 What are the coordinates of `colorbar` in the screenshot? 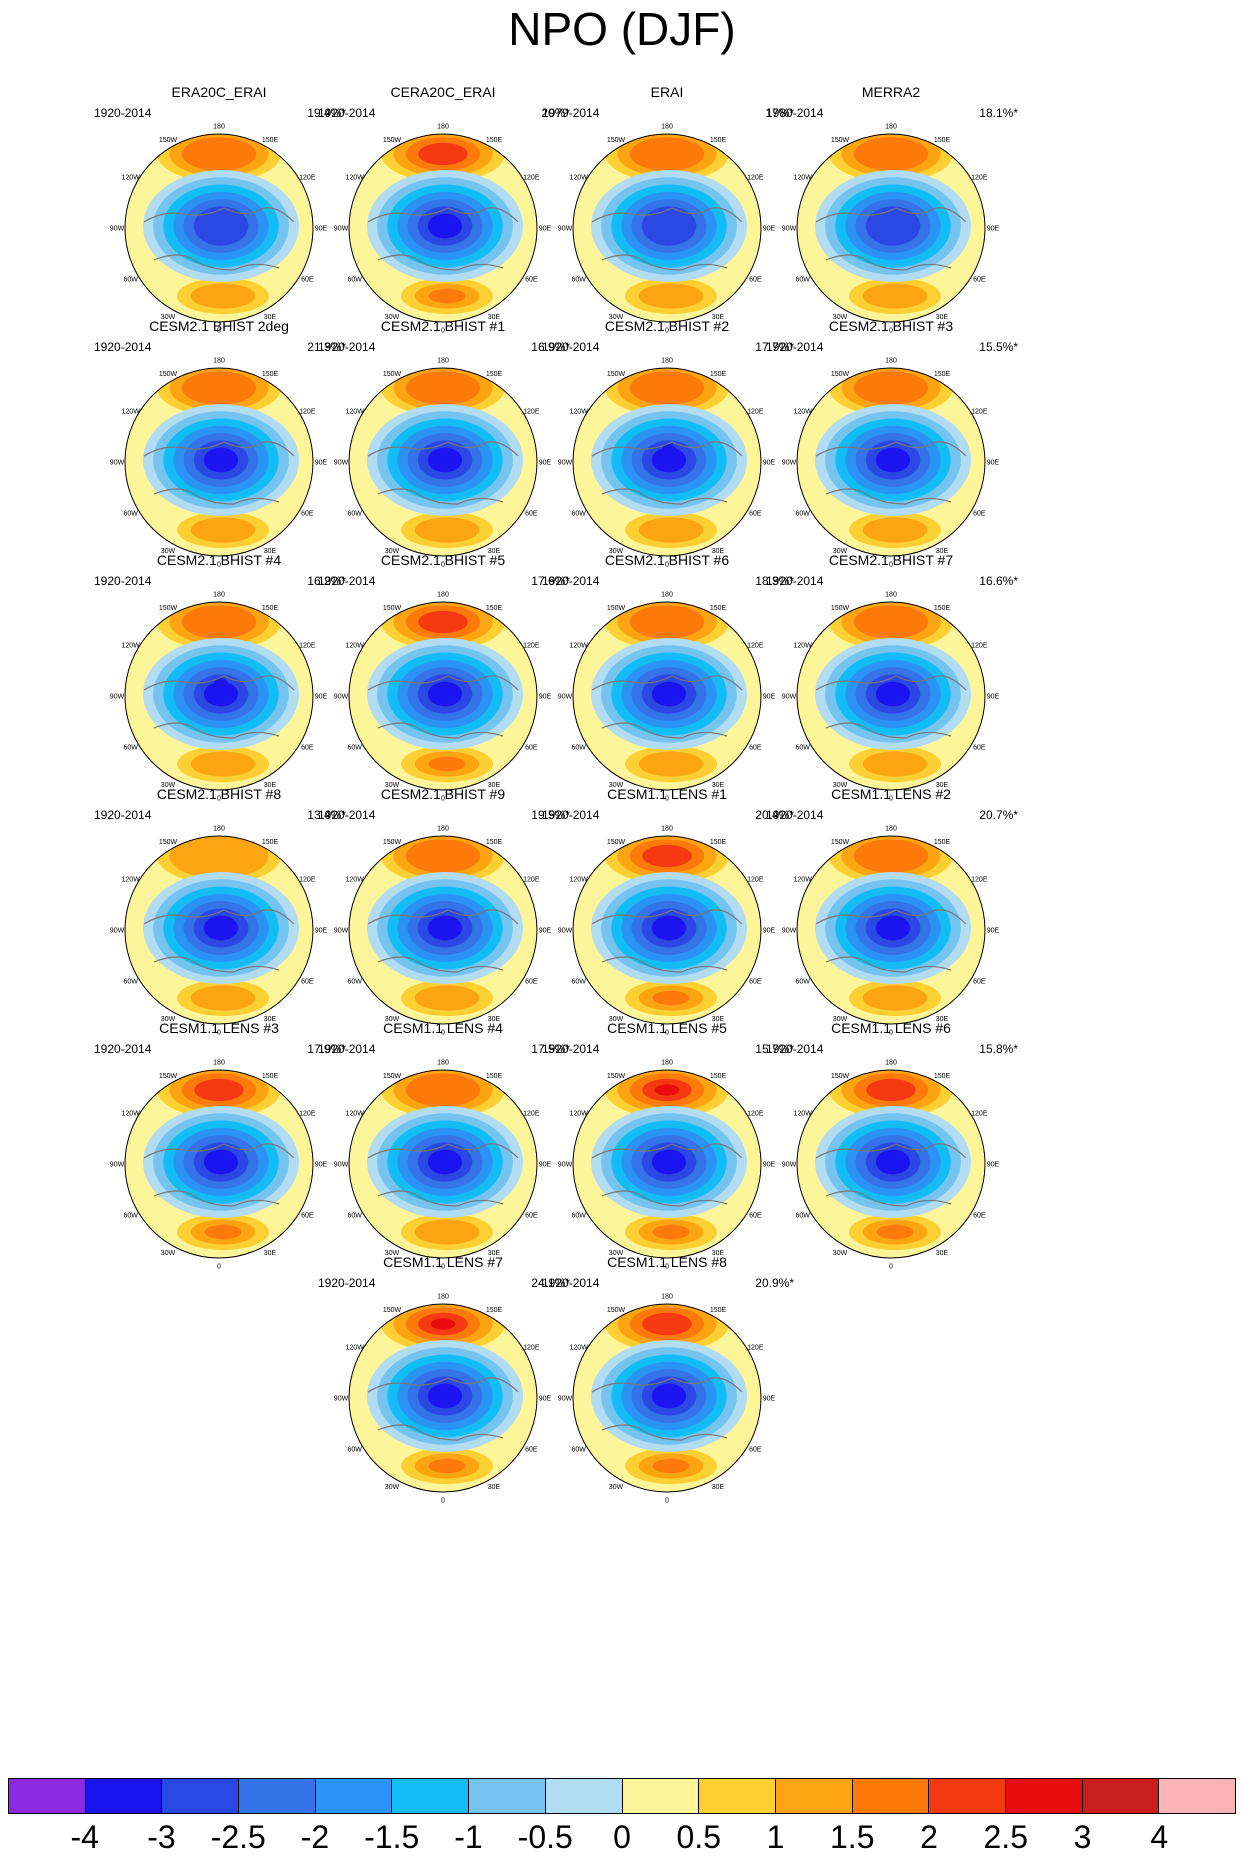 It's located at (622, 1796).